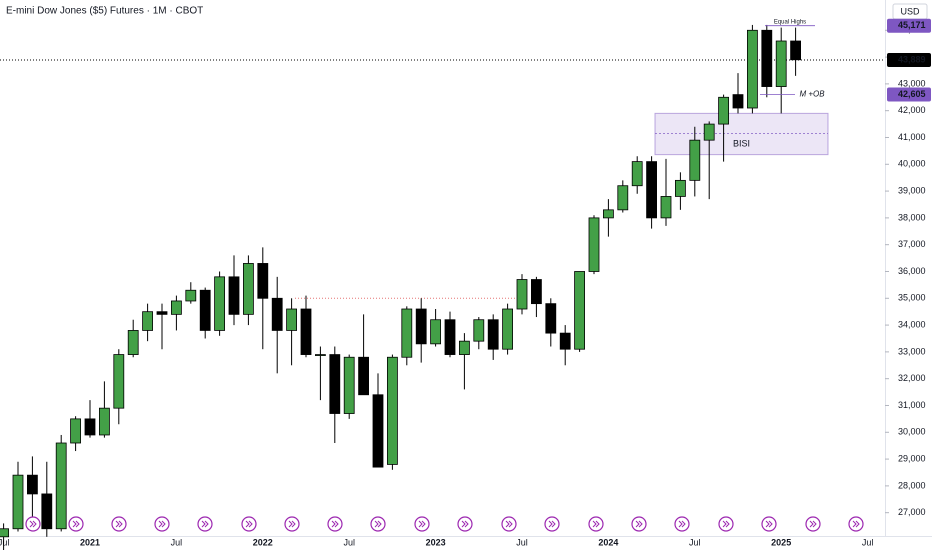 The image size is (932, 550). What do you see at coordinates (741, 143) in the screenshot?
I see `zone-label: BISI` at bounding box center [741, 143].